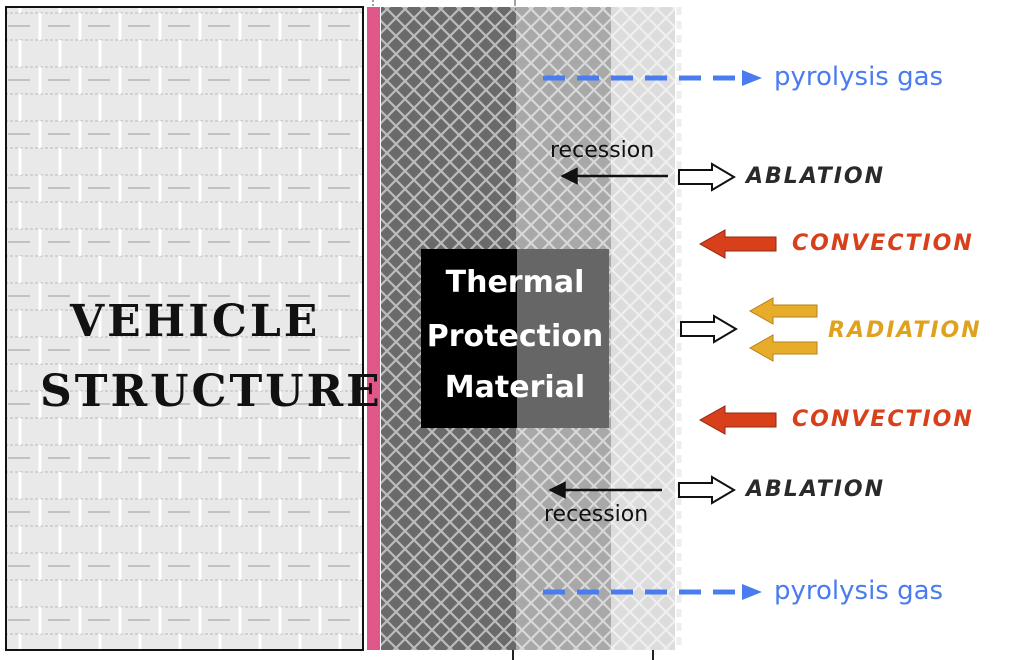 This screenshot has height=660, width=1012. Describe the element at coordinates (373, 328) in the screenshot. I see `bondline-strip` at that location.